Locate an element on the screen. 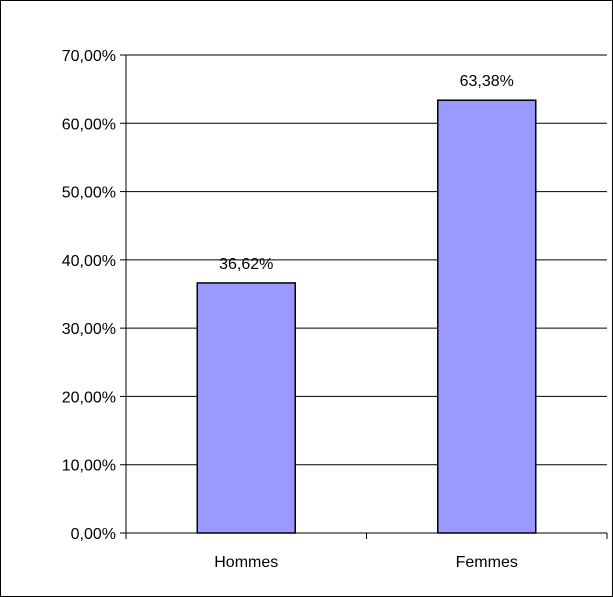 Image resolution: width=613 pixels, height=597 pixels. y-tick-label: 70,00% is located at coordinates (89, 56).